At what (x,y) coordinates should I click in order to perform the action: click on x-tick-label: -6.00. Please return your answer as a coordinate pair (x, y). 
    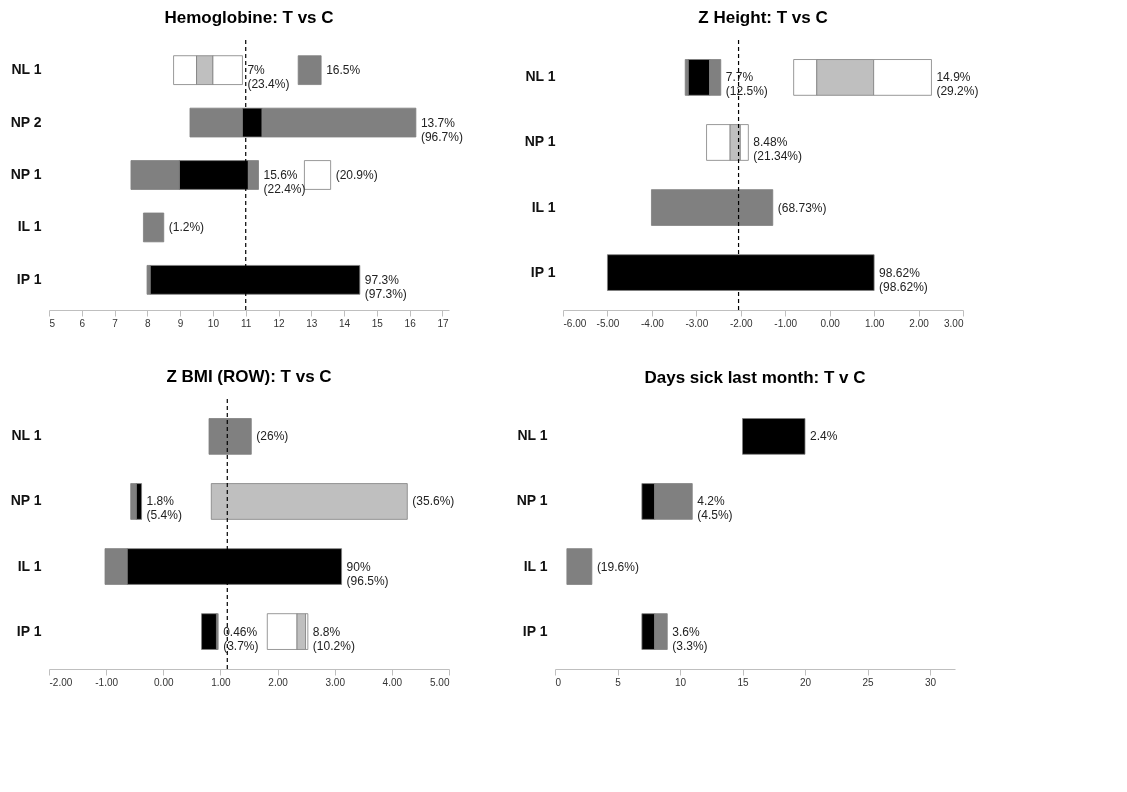
    Looking at the image, I should click on (575, 323).